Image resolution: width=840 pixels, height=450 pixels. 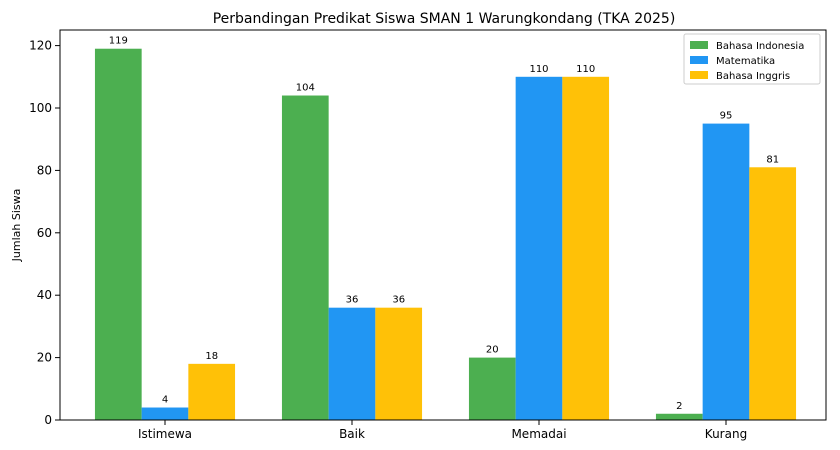 I want to click on y-tick-label: 40, so click(x=44, y=295).